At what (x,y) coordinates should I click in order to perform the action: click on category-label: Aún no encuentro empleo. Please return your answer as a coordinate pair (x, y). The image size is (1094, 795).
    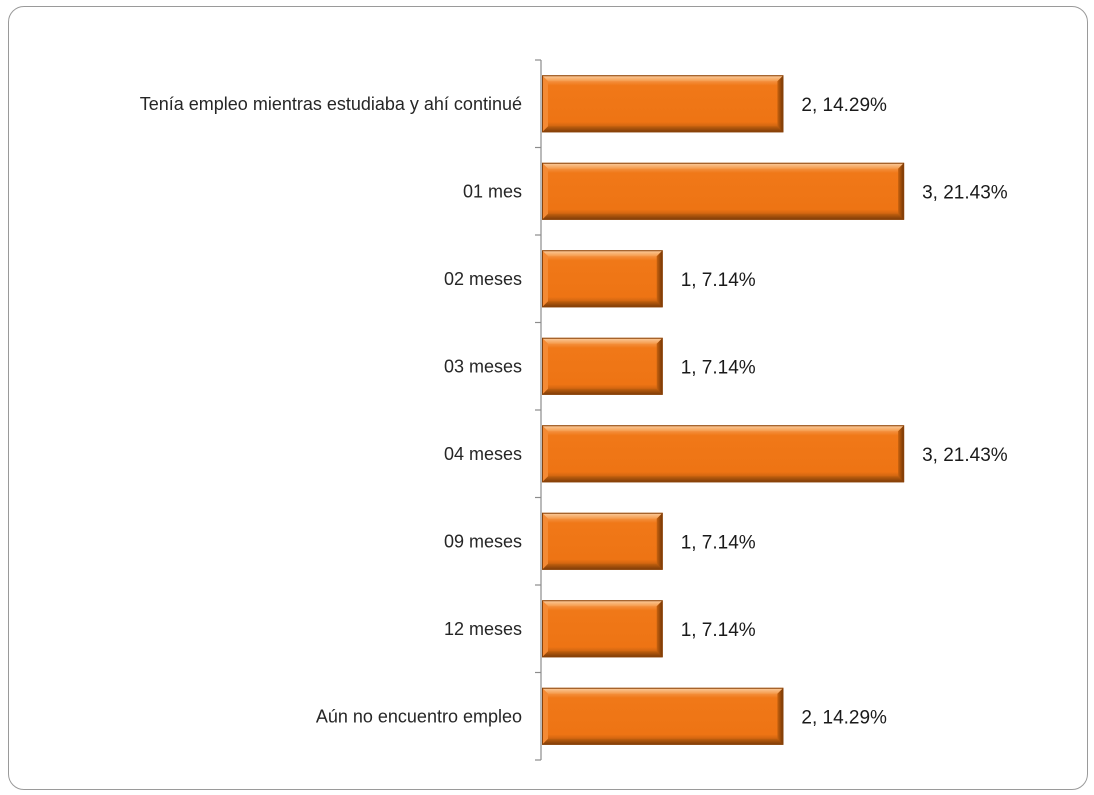
    Looking at the image, I should click on (419, 716).